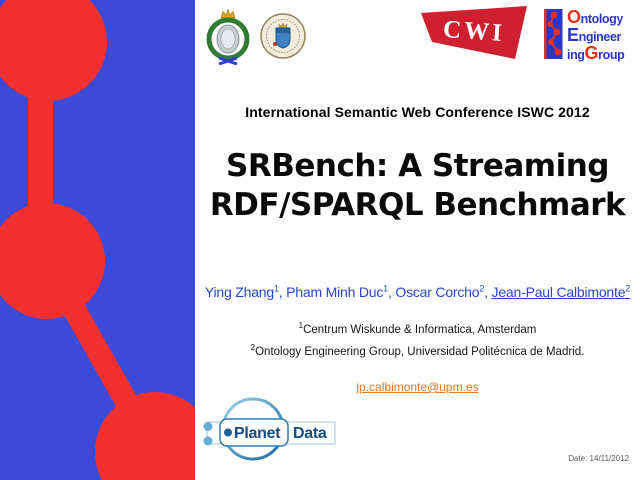 This screenshot has height=480, width=640. Describe the element at coordinates (576, 55) in the screenshot. I see `oeg-word-ing: ing` at that location.